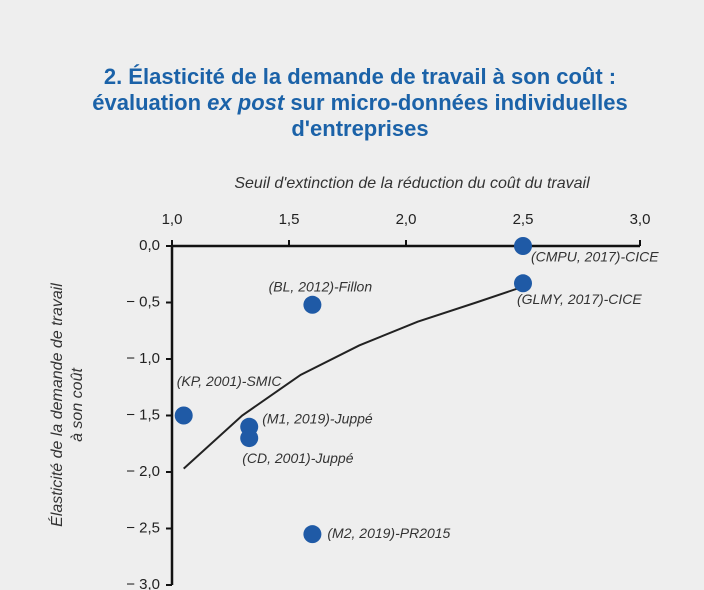  Describe the element at coordinates (595, 257) in the screenshot. I see `point-label: (CMPU, 2017)-CICE` at that location.